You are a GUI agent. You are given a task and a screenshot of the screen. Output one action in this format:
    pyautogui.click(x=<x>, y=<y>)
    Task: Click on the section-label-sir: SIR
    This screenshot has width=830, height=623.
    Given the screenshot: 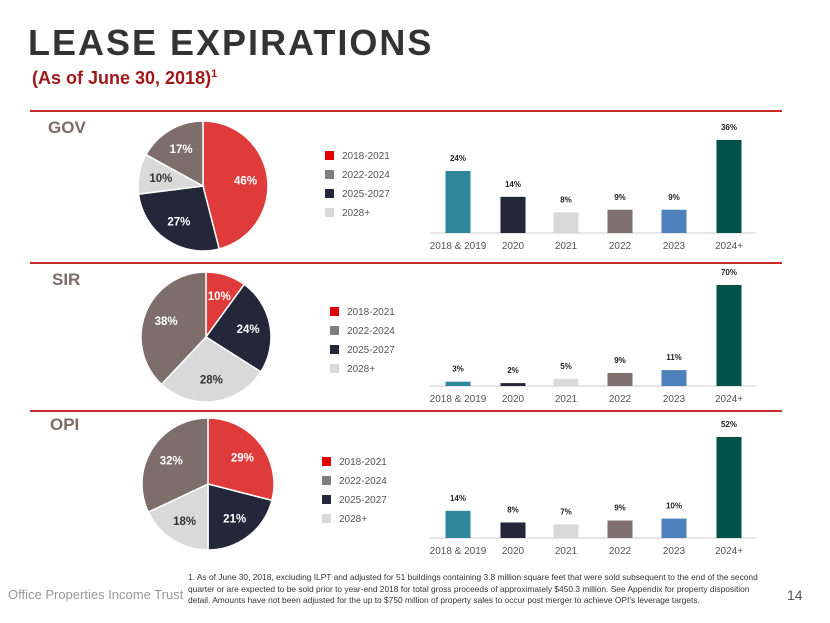 What is the action you would take?
    pyautogui.click(x=66, y=279)
    